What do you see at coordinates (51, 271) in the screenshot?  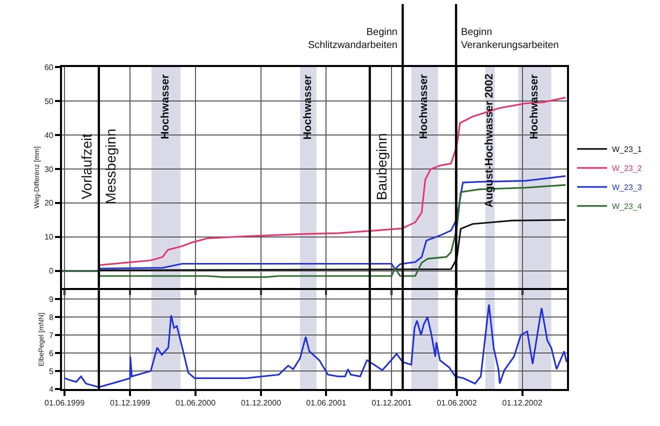 I see `y-tick-label: 0` at bounding box center [51, 271].